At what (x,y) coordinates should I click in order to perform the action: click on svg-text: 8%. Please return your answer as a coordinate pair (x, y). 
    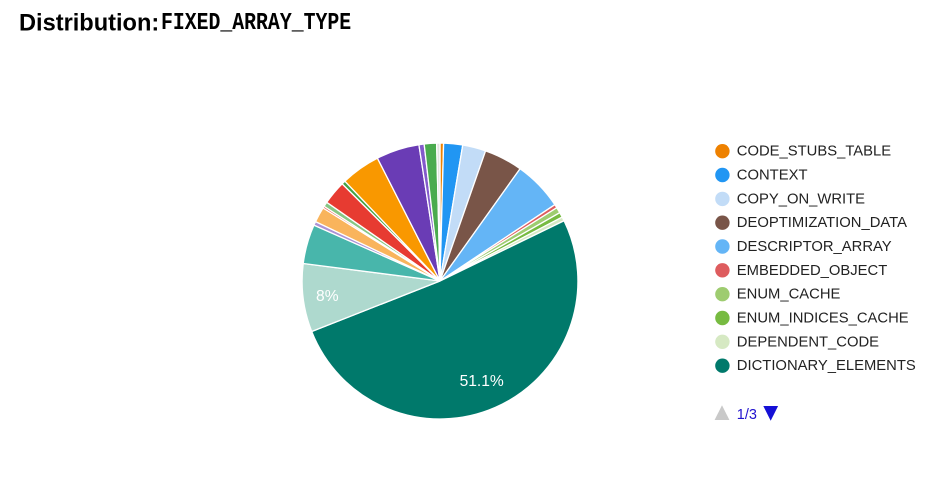
    Looking at the image, I should click on (327, 296).